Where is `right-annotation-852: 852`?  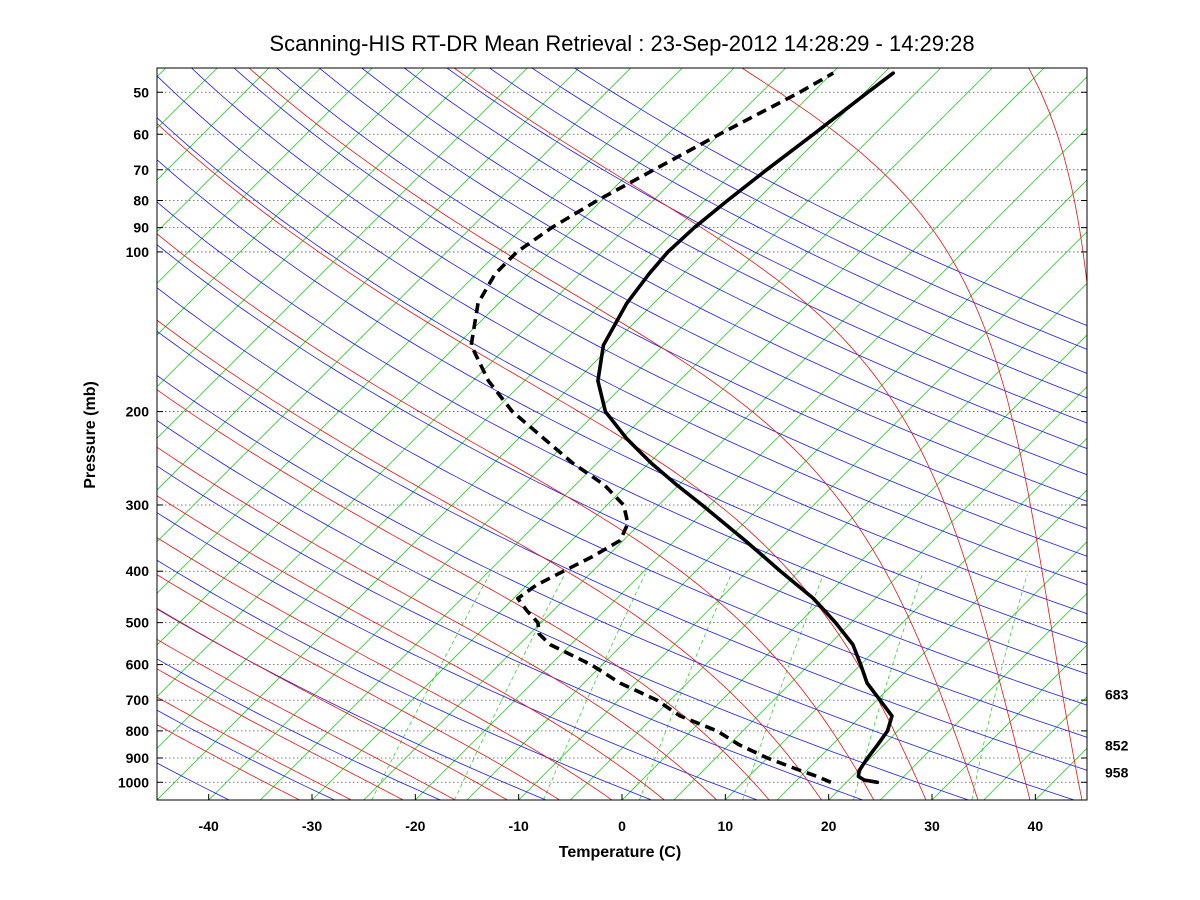
right-annotation-852: 852 is located at coordinates (1117, 745).